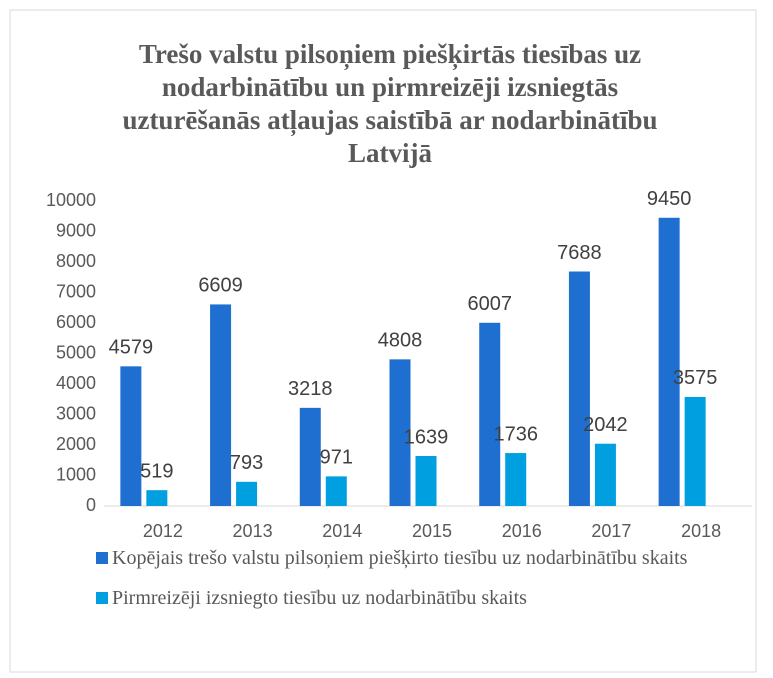  I want to click on value-label: 3218, so click(310, 389).